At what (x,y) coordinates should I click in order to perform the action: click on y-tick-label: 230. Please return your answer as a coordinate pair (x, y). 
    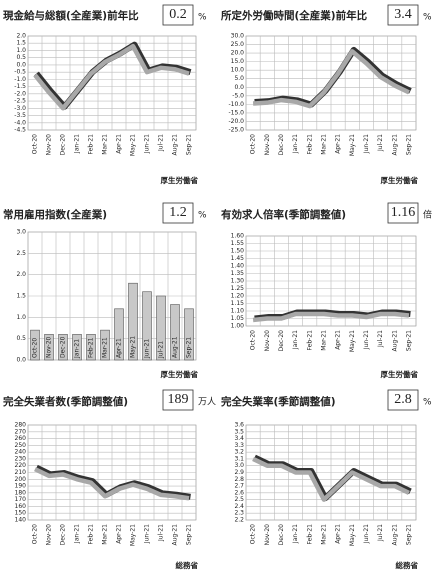
    Looking at the image, I should click on (21, 458).